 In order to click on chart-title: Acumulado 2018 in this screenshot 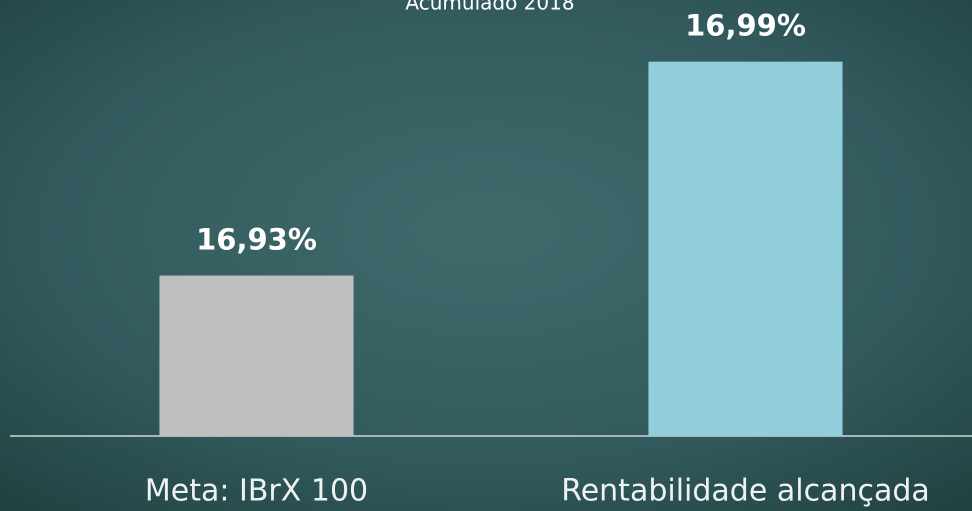, I will do `click(489, 7)`.